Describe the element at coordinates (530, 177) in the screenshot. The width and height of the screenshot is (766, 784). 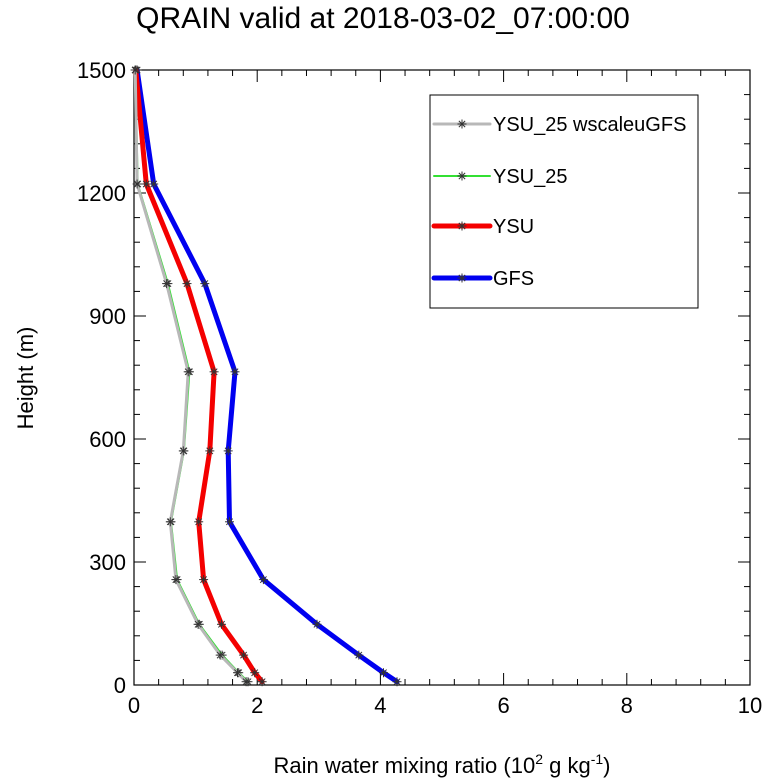
I see `legend-entry-label: YSU_25` at that location.